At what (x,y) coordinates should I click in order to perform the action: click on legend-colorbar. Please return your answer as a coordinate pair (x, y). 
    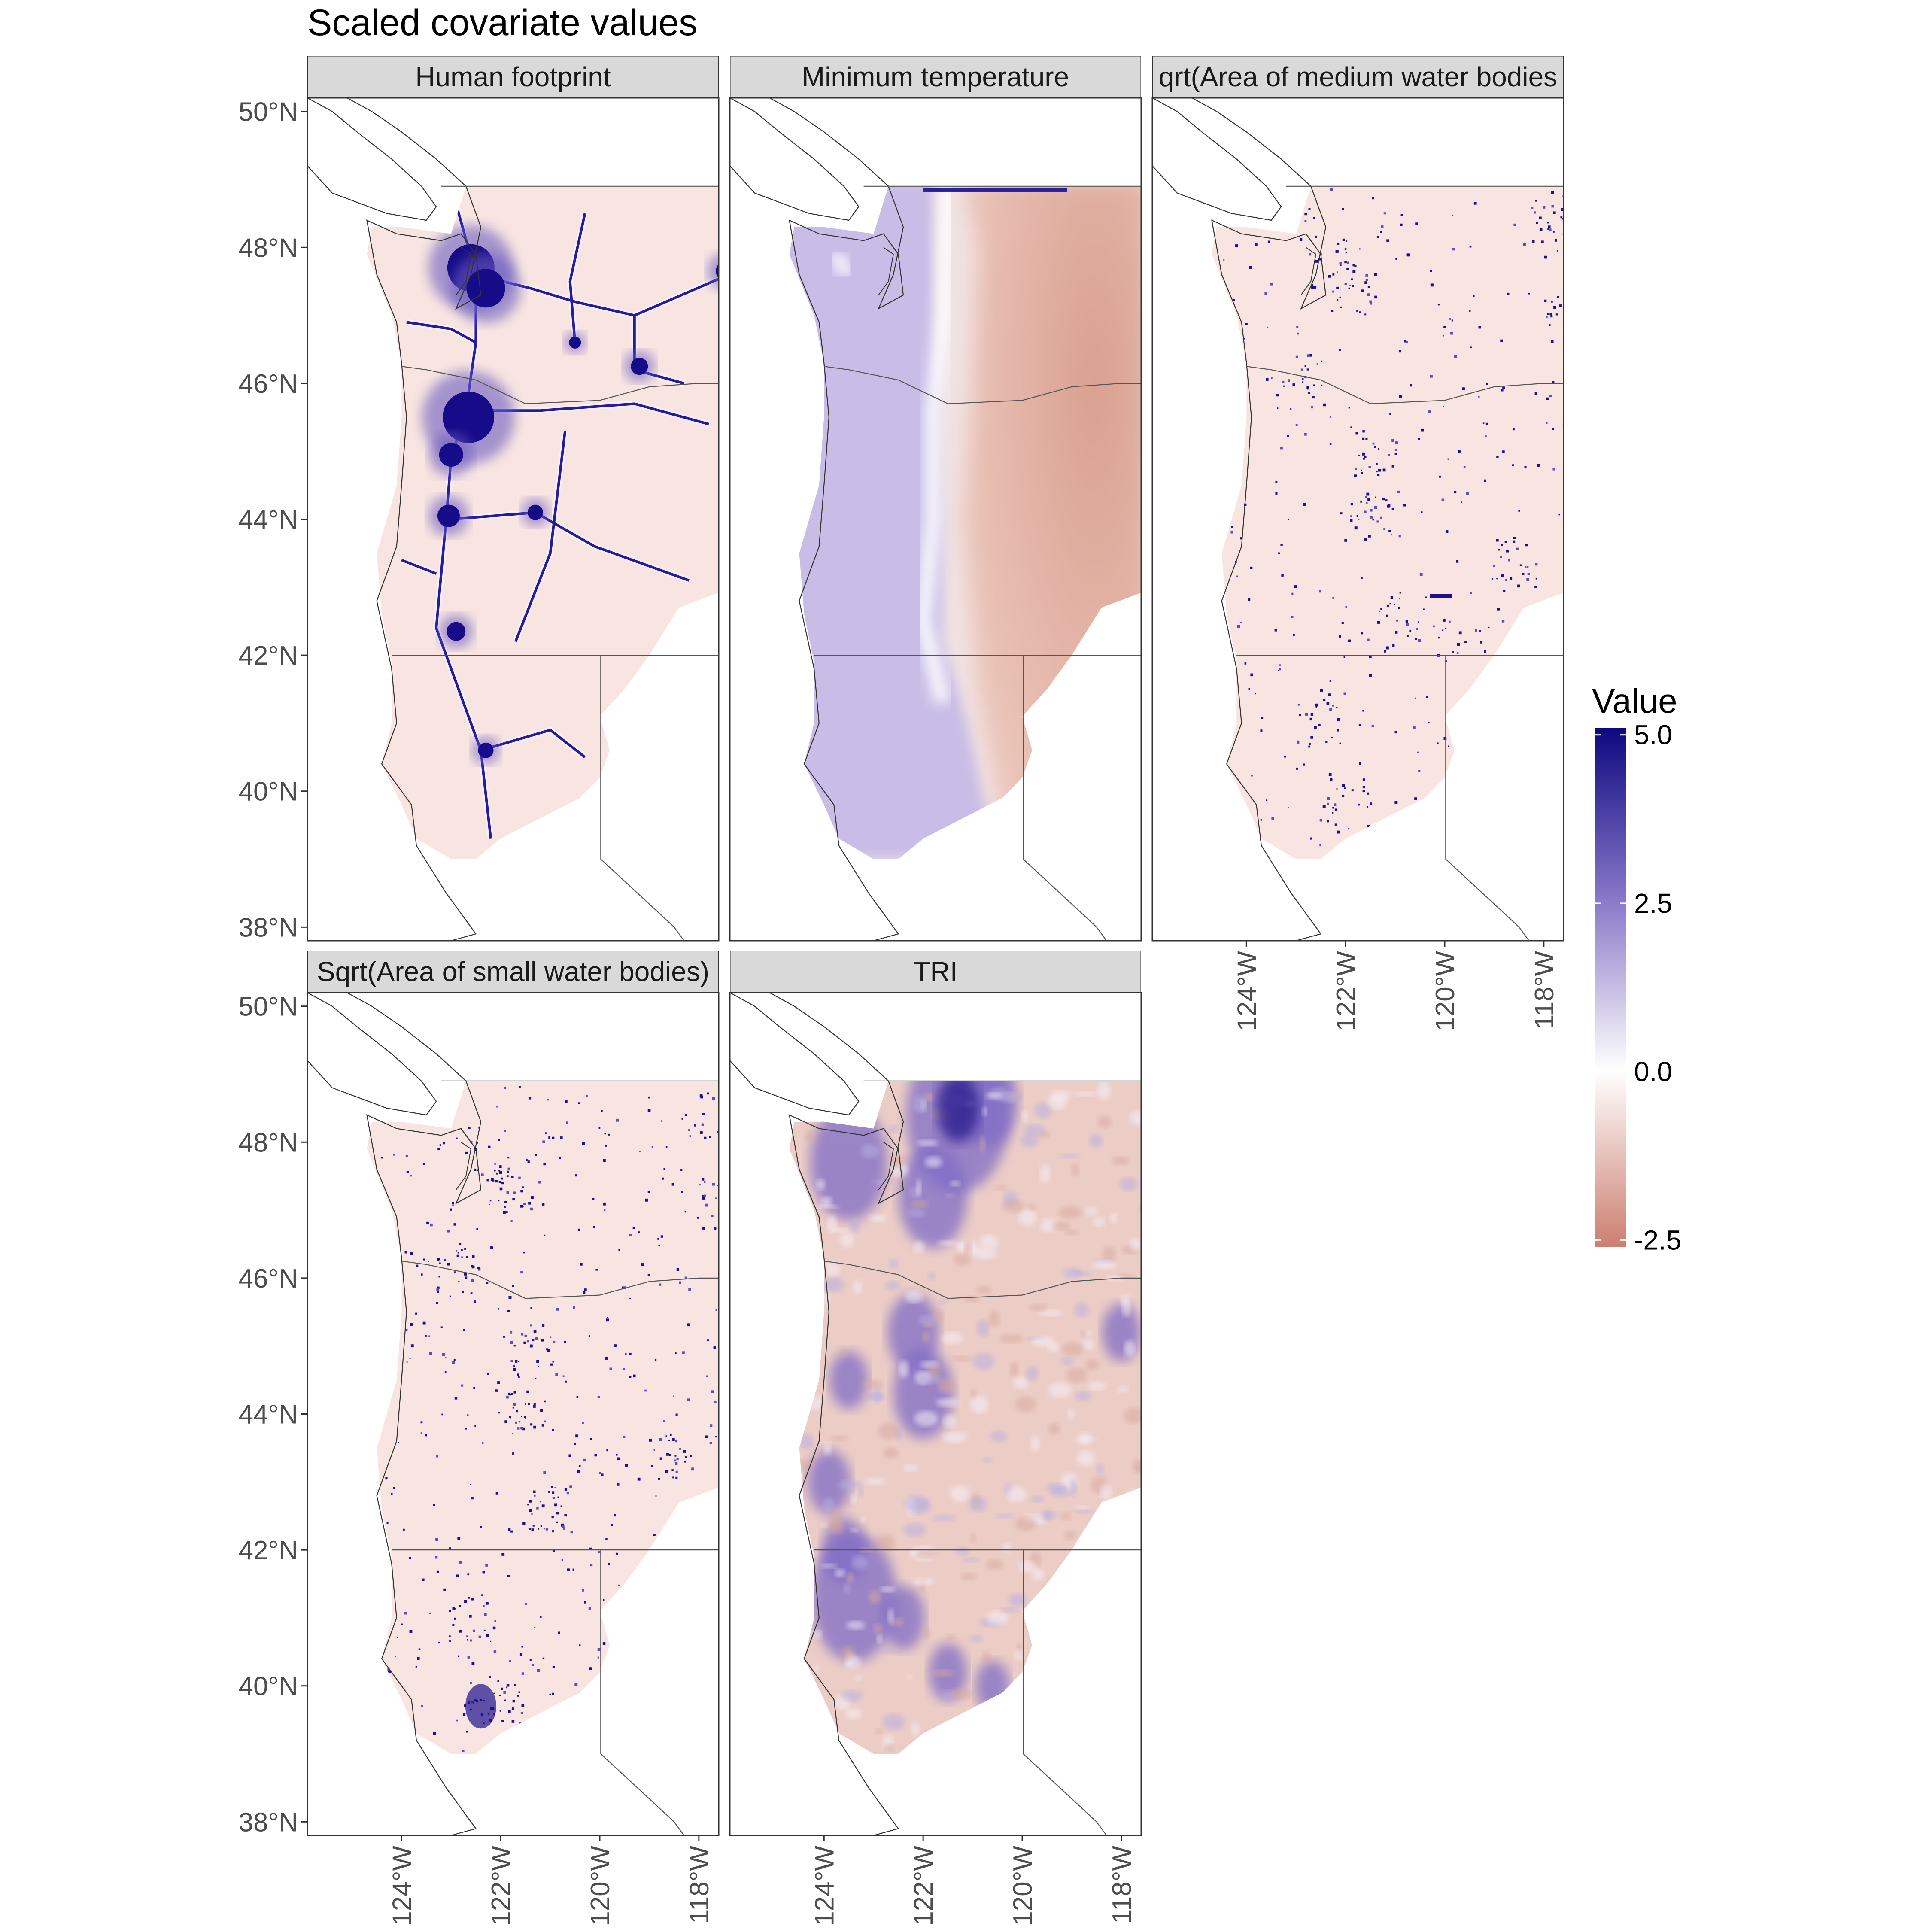
    Looking at the image, I should click on (1610, 987).